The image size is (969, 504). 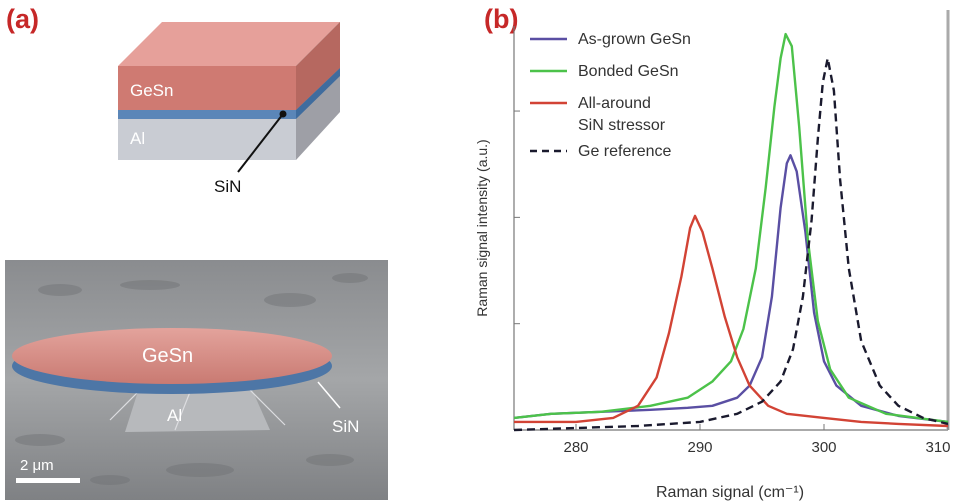 What do you see at coordinates (757, 440) in the screenshot?
I see `x-ticks: 280 290 300 310` at bounding box center [757, 440].